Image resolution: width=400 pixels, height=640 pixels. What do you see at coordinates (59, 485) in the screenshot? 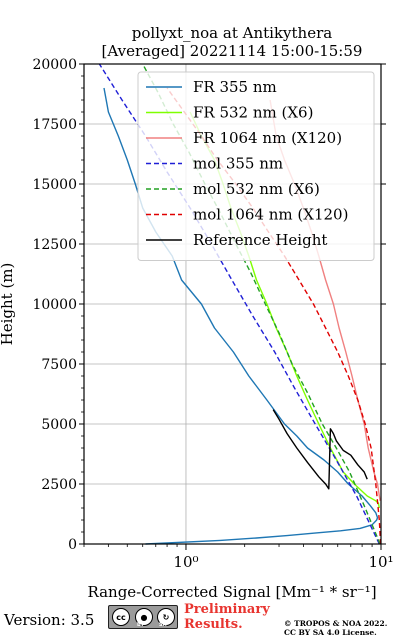
I see `y-tick-label: 2500` at bounding box center [59, 485].